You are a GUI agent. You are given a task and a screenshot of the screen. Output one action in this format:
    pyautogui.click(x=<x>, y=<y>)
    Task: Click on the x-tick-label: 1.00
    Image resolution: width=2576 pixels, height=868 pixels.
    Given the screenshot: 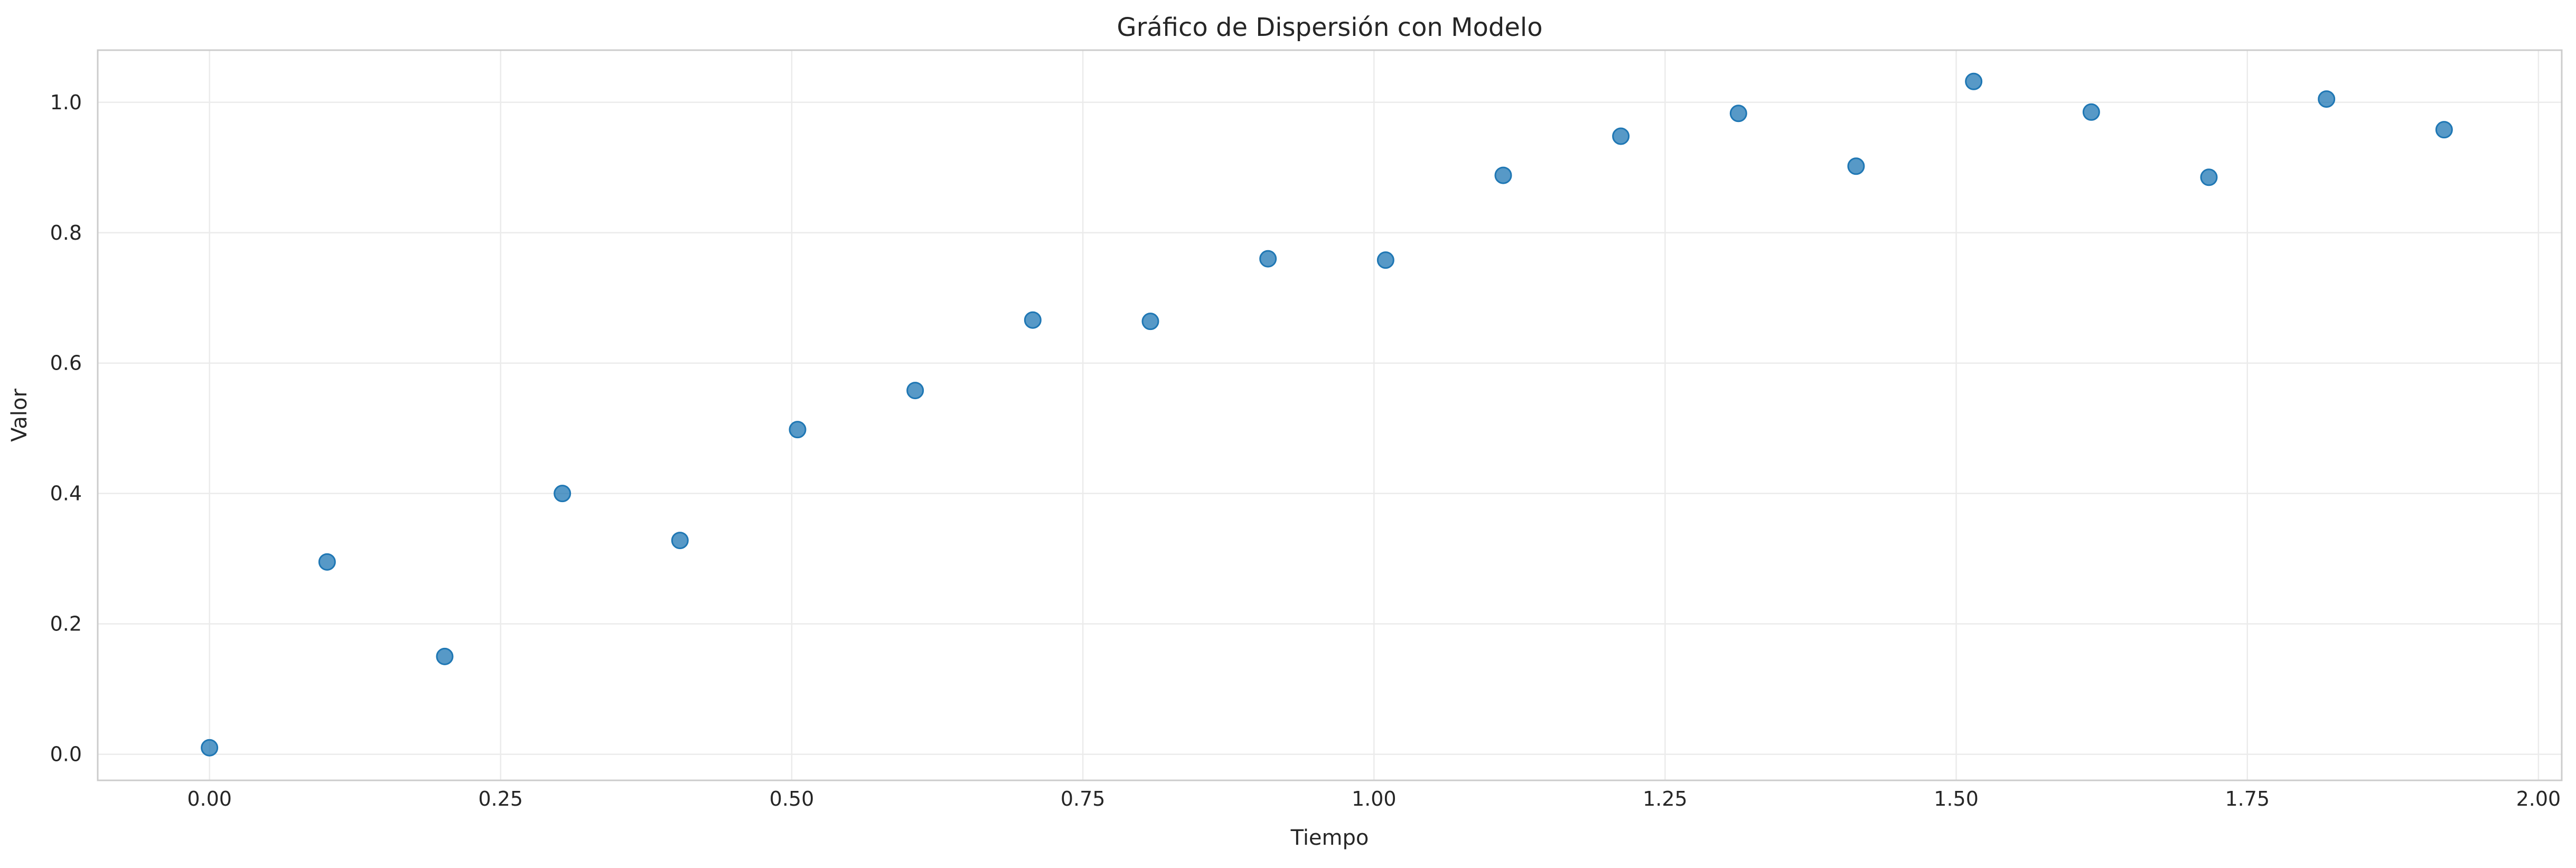 What is the action you would take?
    pyautogui.click(x=1374, y=798)
    